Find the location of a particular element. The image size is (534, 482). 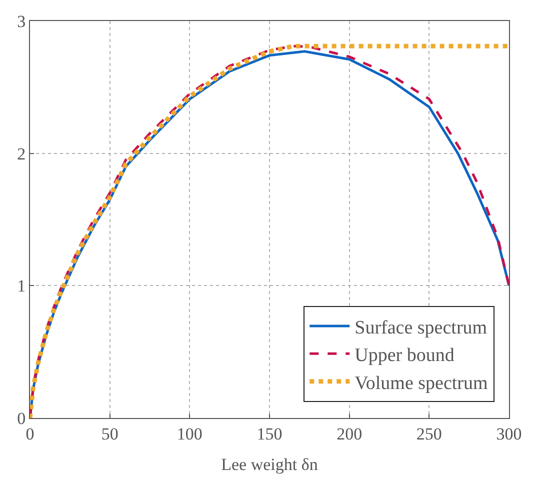

x-tick-label: 150 is located at coordinates (269, 434).